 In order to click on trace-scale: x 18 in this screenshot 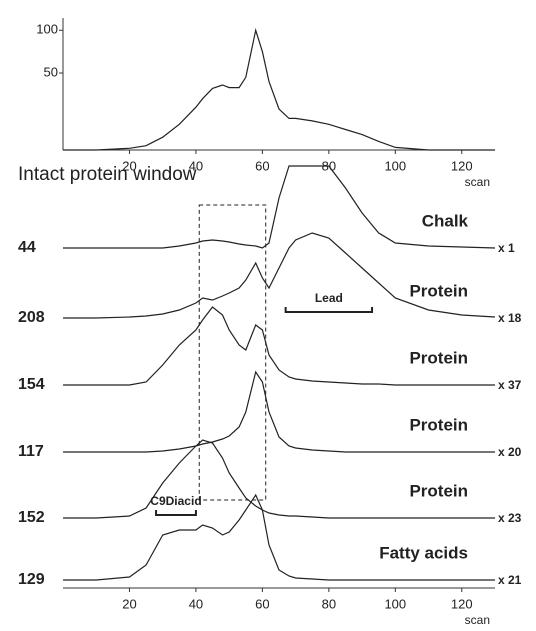, I will do `click(510, 318)`.